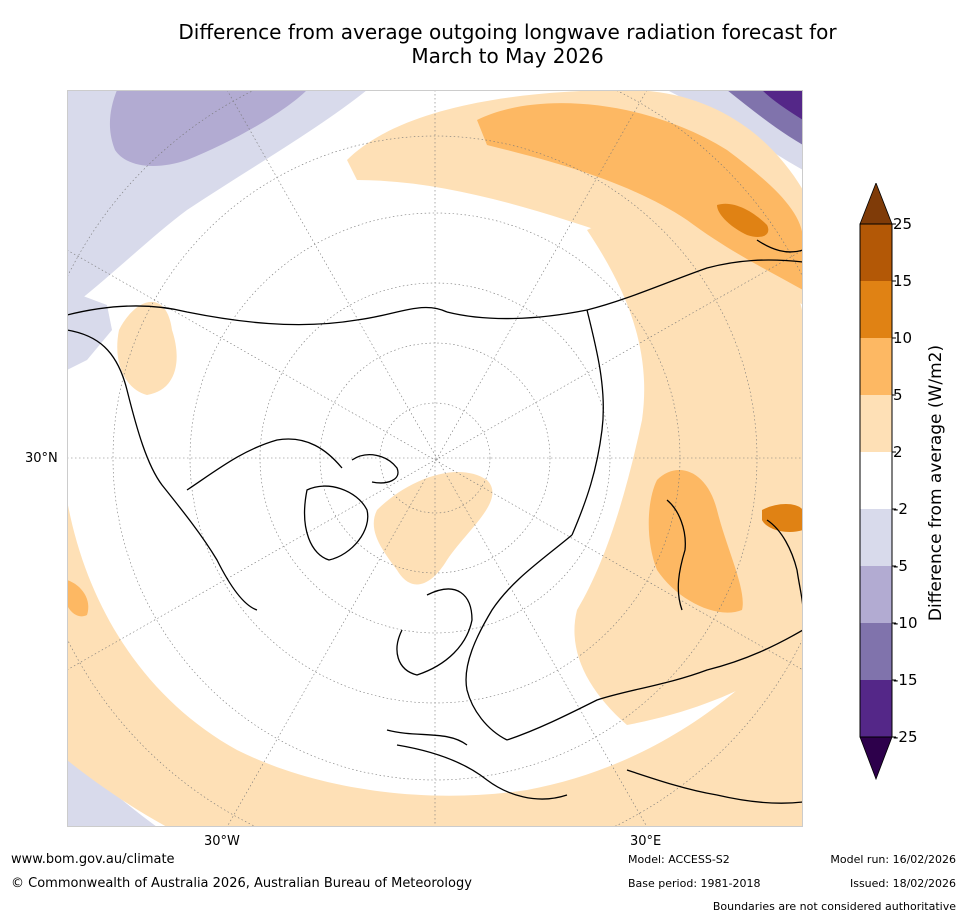 This screenshot has width=965, height=919. What do you see at coordinates (905, 737) in the screenshot?
I see `colorbar-tick-minus25: -25` at bounding box center [905, 737].